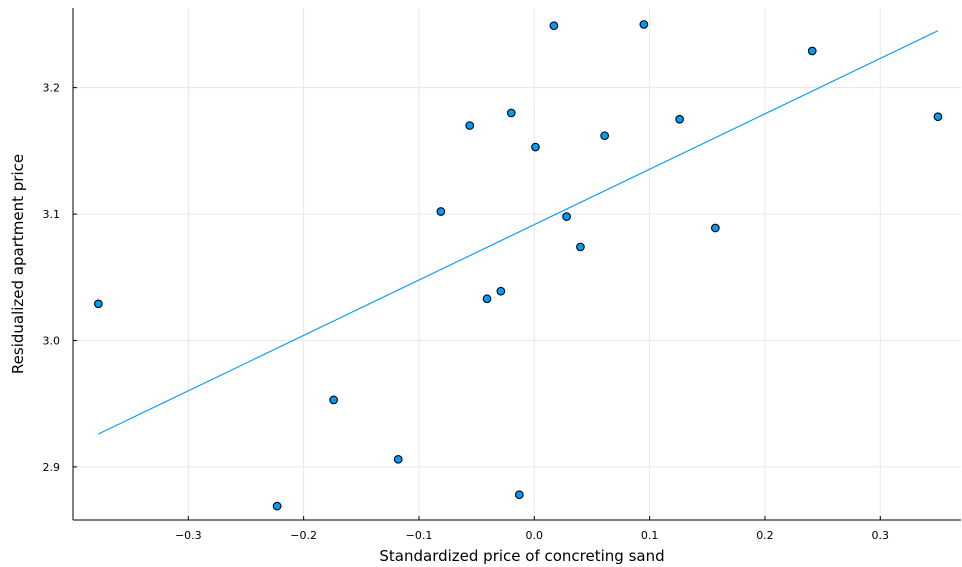  I want to click on x-tick-label: 0.3, so click(881, 535).